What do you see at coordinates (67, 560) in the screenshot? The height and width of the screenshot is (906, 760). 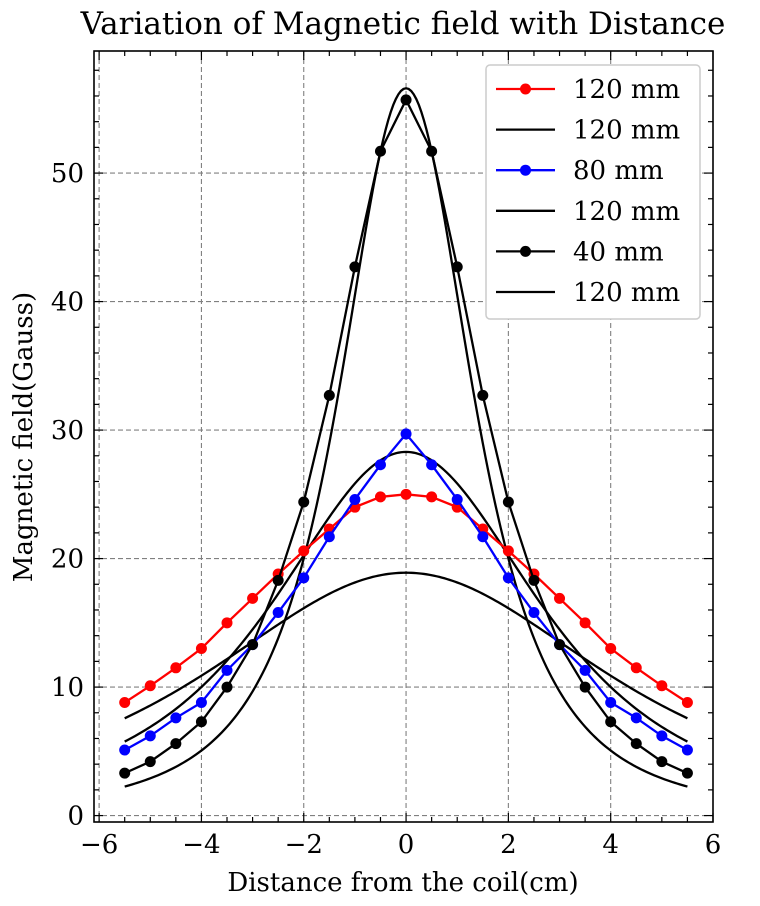 I see `y-tick-label: 20` at bounding box center [67, 560].